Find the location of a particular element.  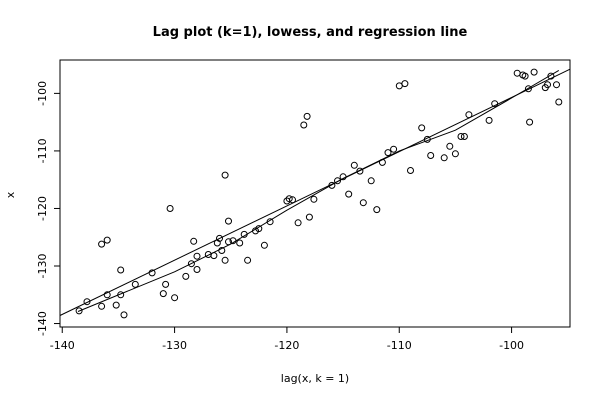

x-tick-label: -120 is located at coordinates (286, 345).